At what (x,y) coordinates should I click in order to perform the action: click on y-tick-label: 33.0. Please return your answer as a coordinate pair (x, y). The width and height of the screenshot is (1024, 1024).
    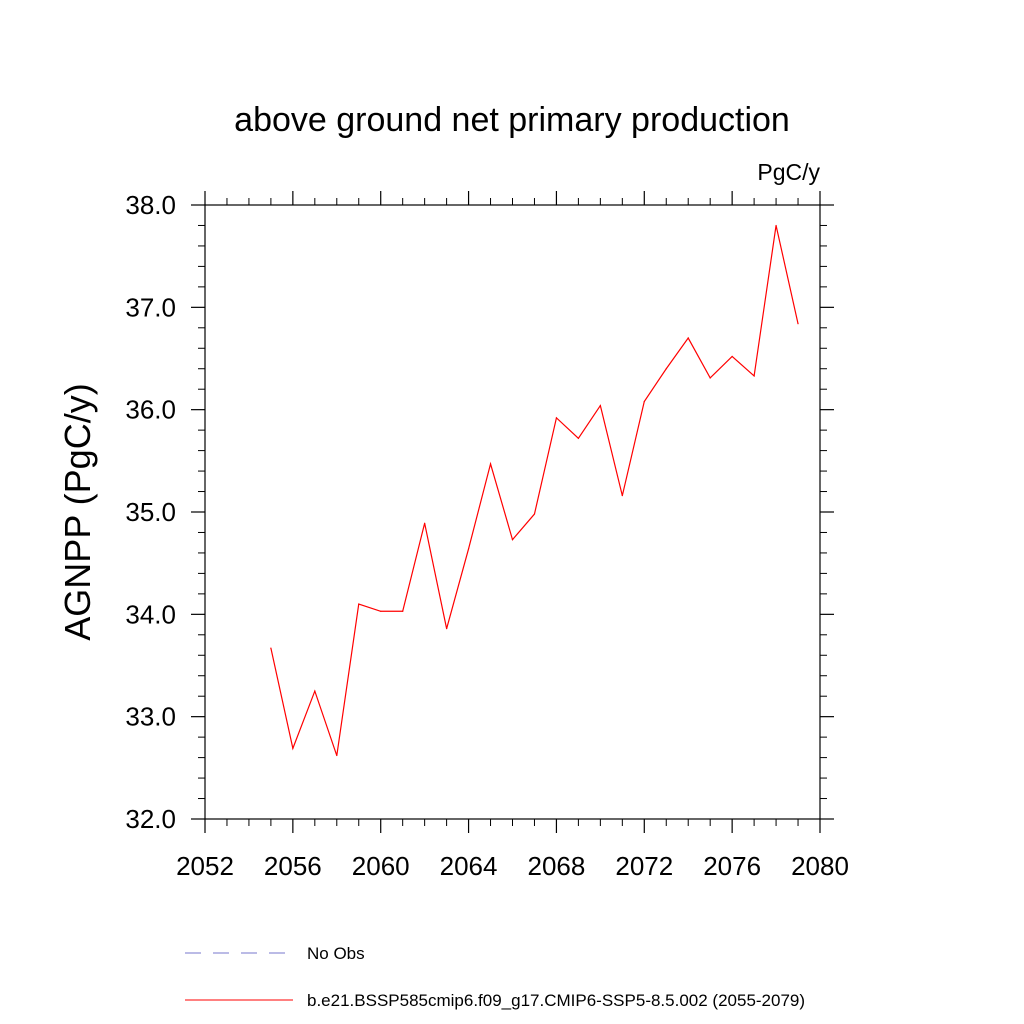
    Looking at the image, I should click on (150, 717).